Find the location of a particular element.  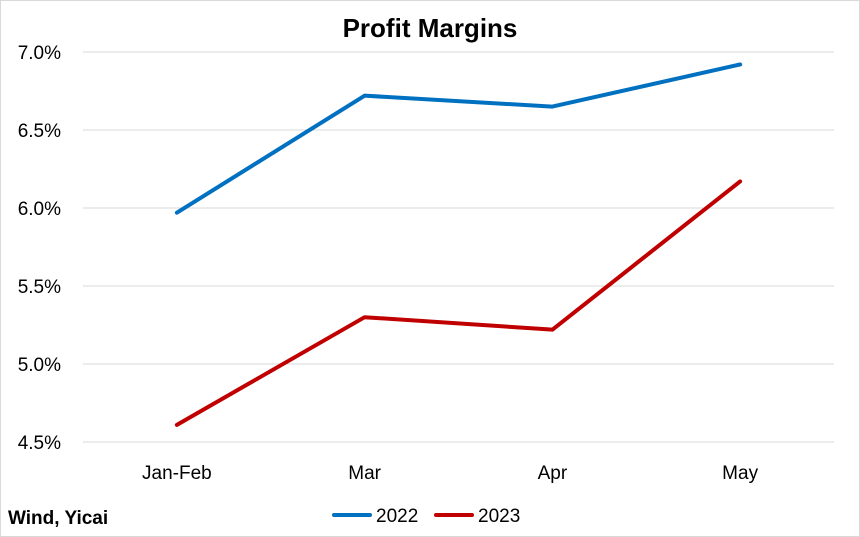

y-tick-label: 5.0% is located at coordinates (39, 365).